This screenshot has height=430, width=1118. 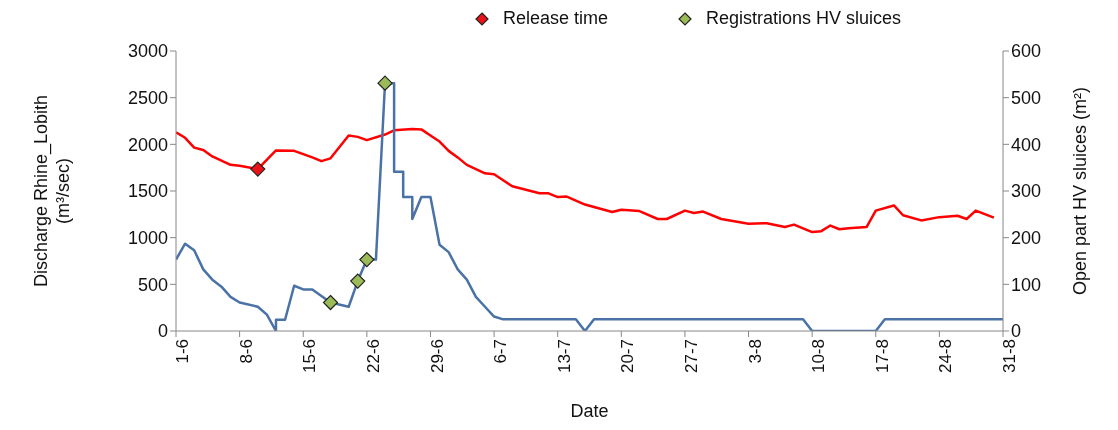 I want to click on legend-label: Release time, so click(x=555, y=18).